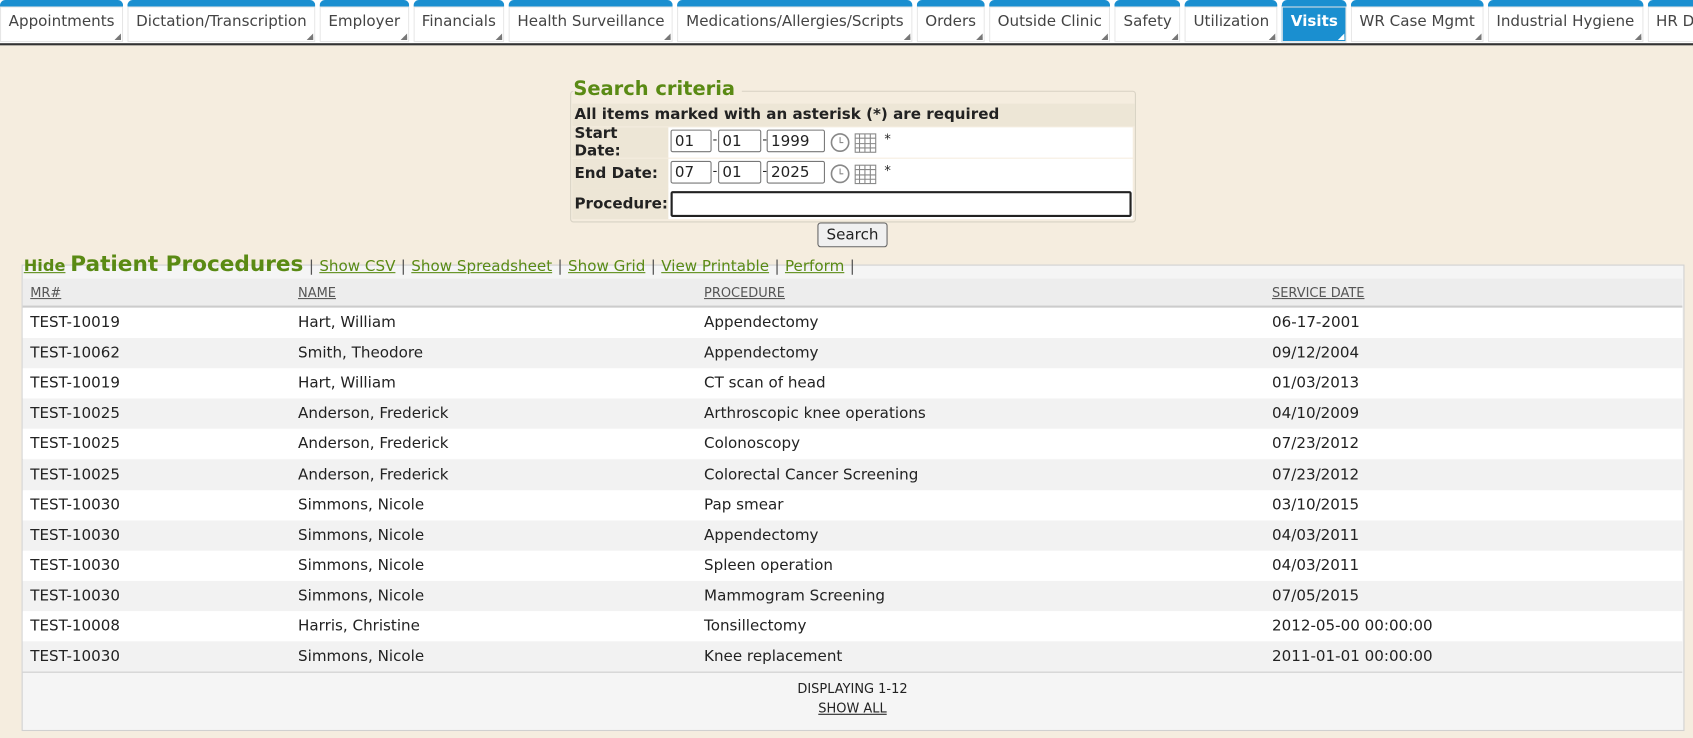 The image size is (1693, 738). What do you see at coordinates (1352, 626) in the screenshot?
I see `cell: 2012-05-00 00:00:00` at bounding box center [1352, 626].